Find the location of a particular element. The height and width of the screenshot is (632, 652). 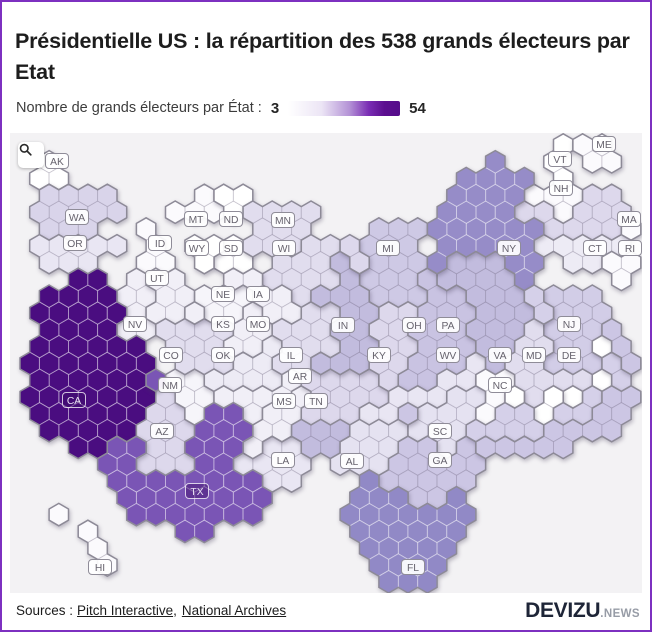

svg-text: LA is located at coordinates (283, 461).